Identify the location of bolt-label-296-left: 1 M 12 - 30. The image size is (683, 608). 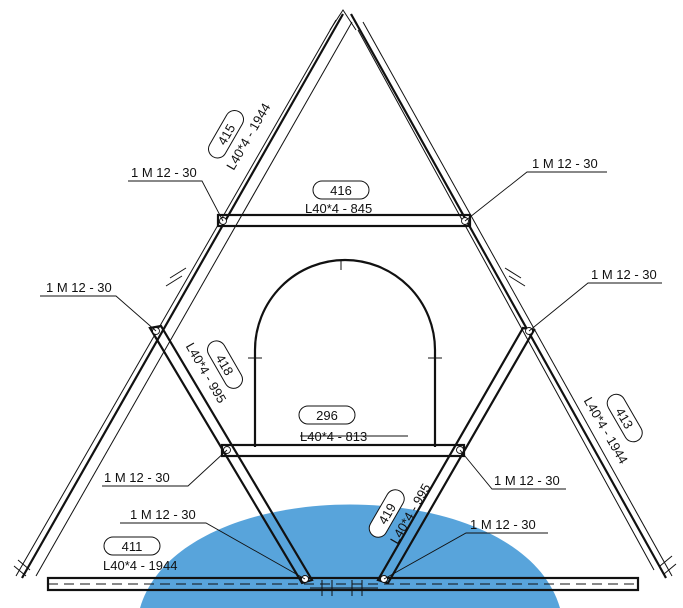
(137, 477).